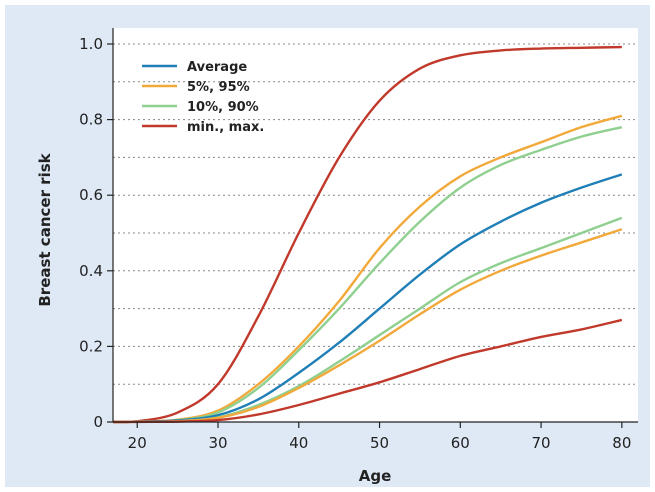 This screenshot has width=655, height=492. Describe the element at coordinates (96, 233) in the screenshot. I see `y-tick-labels: 0 0.2 0.4 0.6 0.8 1.0` at that location.